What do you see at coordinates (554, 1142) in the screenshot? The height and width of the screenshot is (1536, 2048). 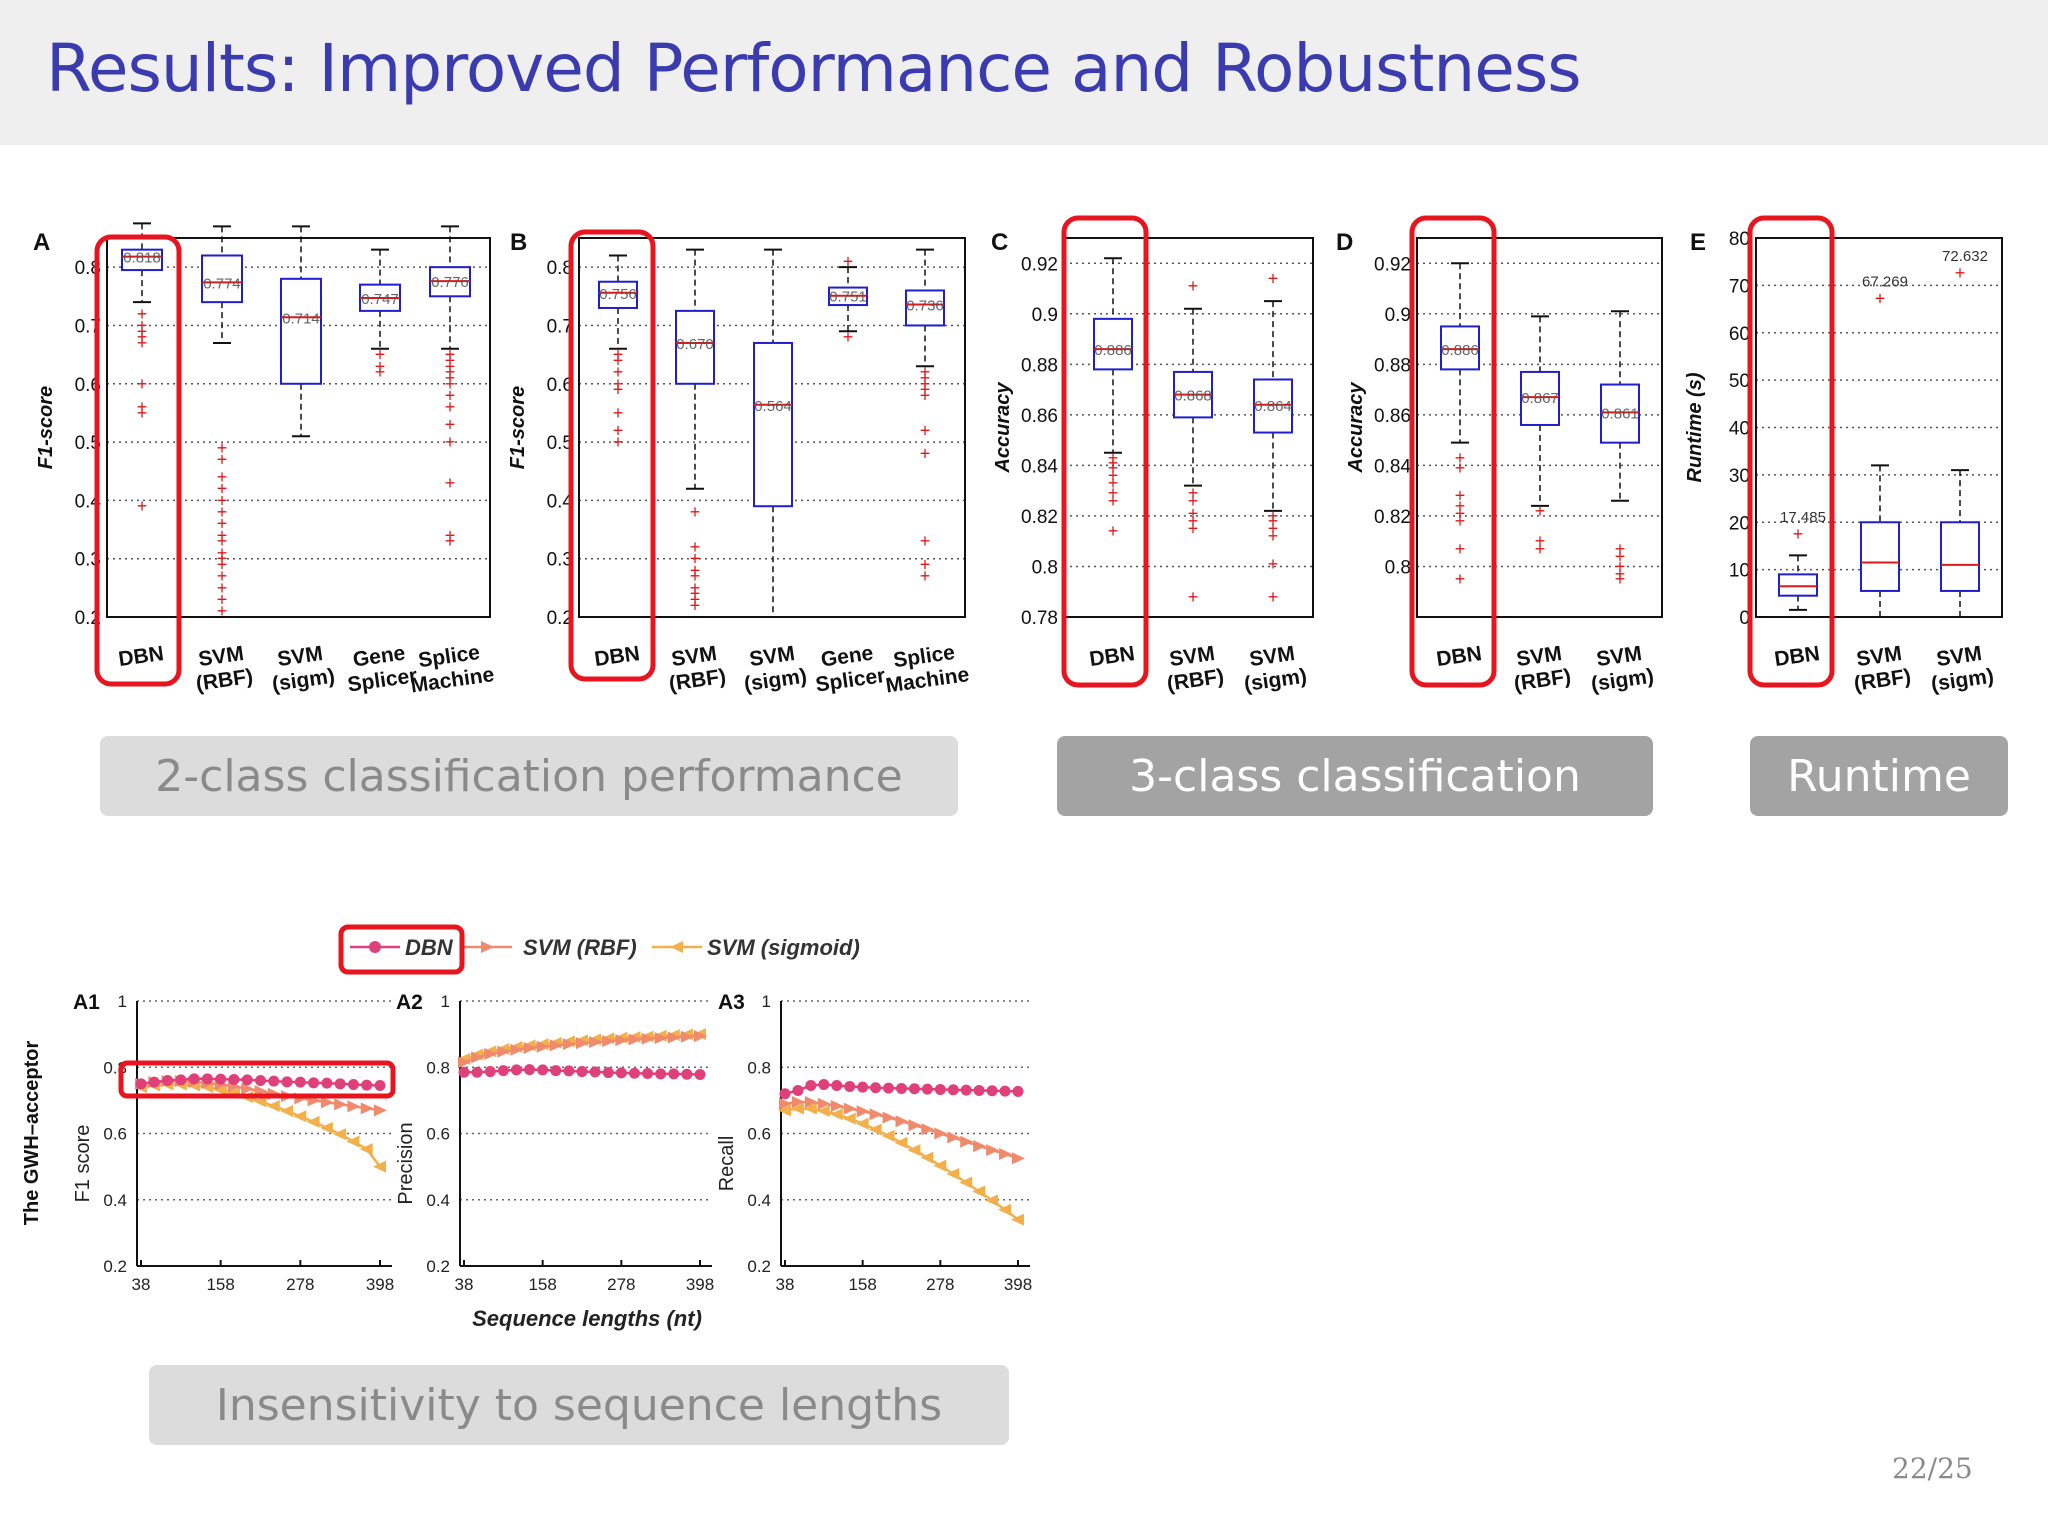 I see `lineplot-panel-a2: 0.2 0.4 0.6 0.8 1 38 158 278 398 A2 Precision` at bounding box center [554, 1142].